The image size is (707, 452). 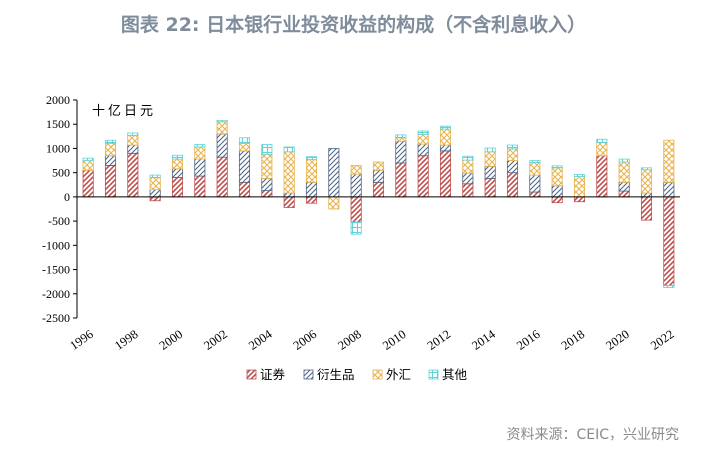 I want to click on x-tick-label: 2008, so click(x=349, y=340).